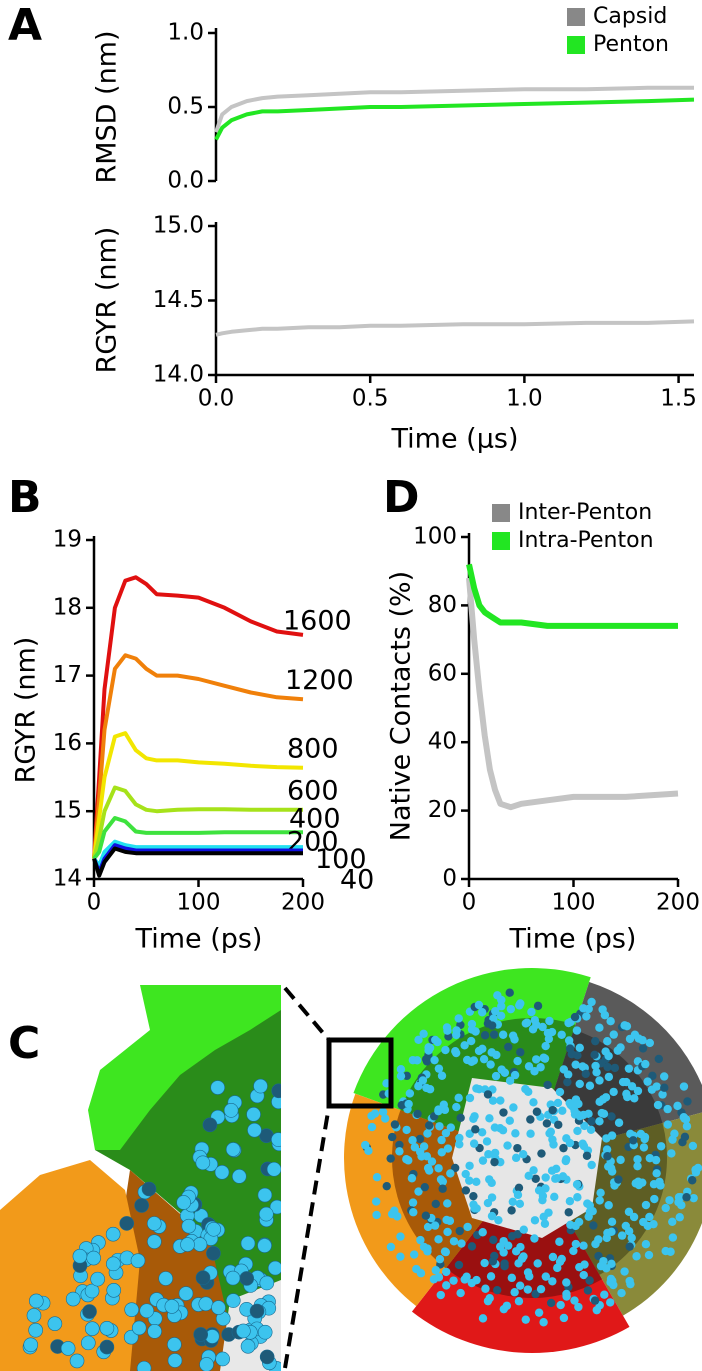 The image size is (702, 1371). What do you see at coordinates (307, 1014) in the screenshot?
I see `zoom-line` at bounding box center [307, 1014].